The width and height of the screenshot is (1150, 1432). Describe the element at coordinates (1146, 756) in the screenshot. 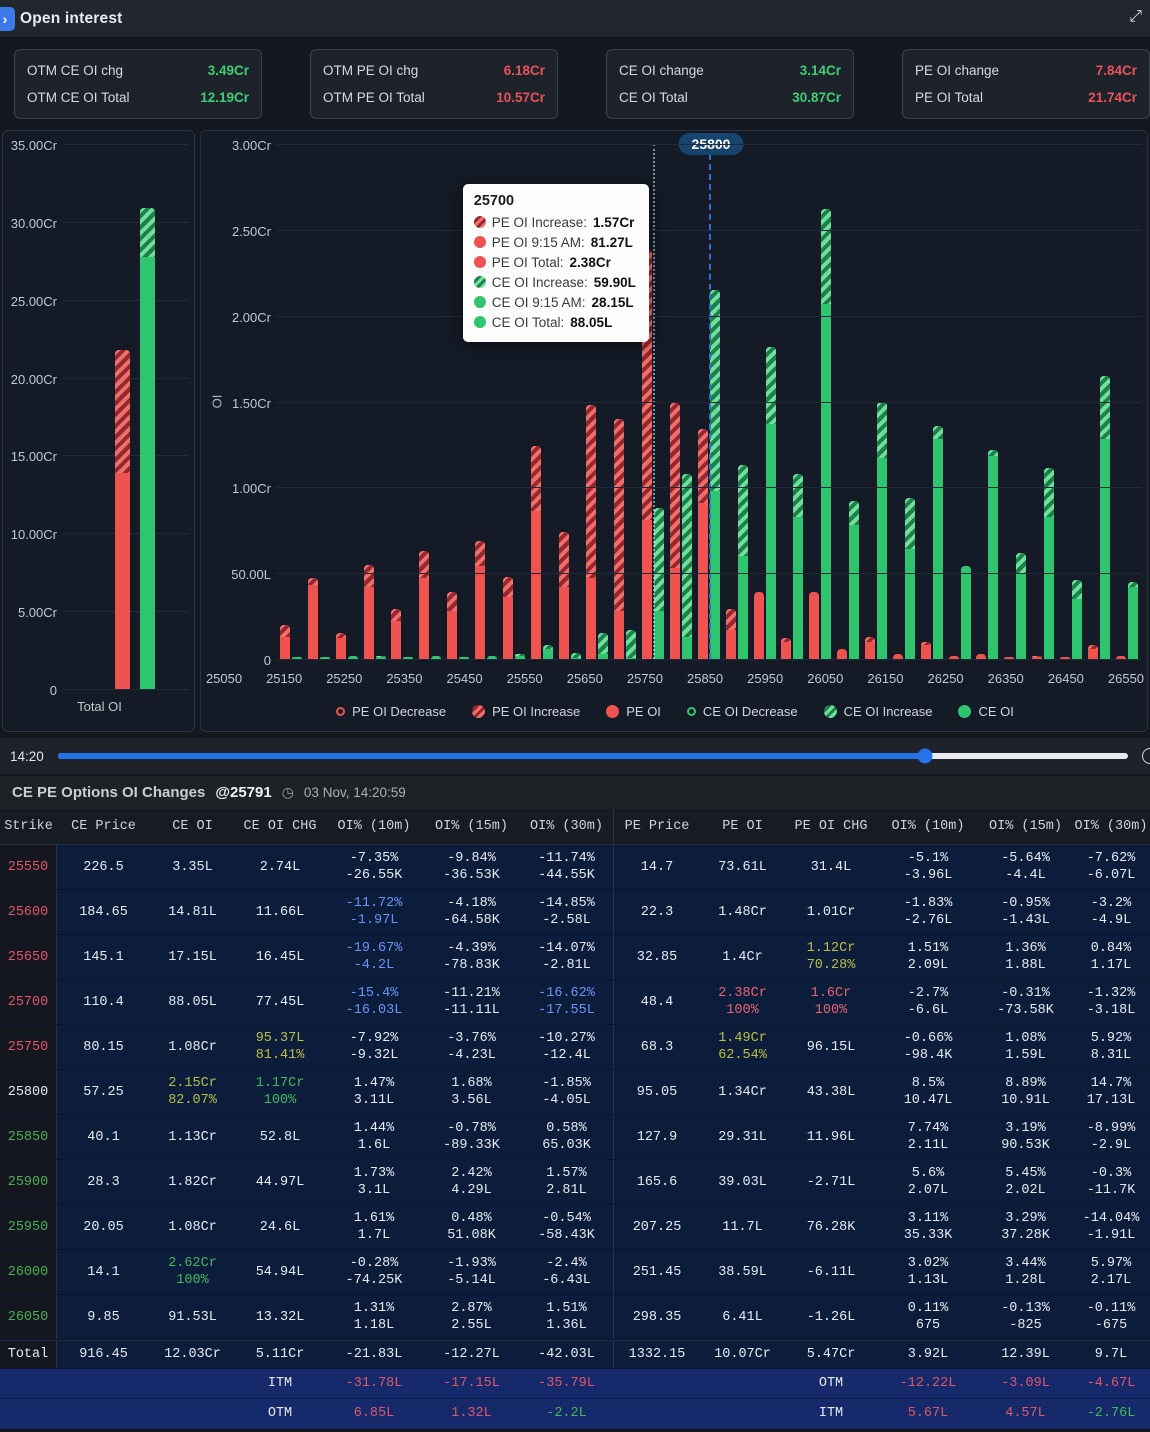

I see `slider-end-icon` at that location.